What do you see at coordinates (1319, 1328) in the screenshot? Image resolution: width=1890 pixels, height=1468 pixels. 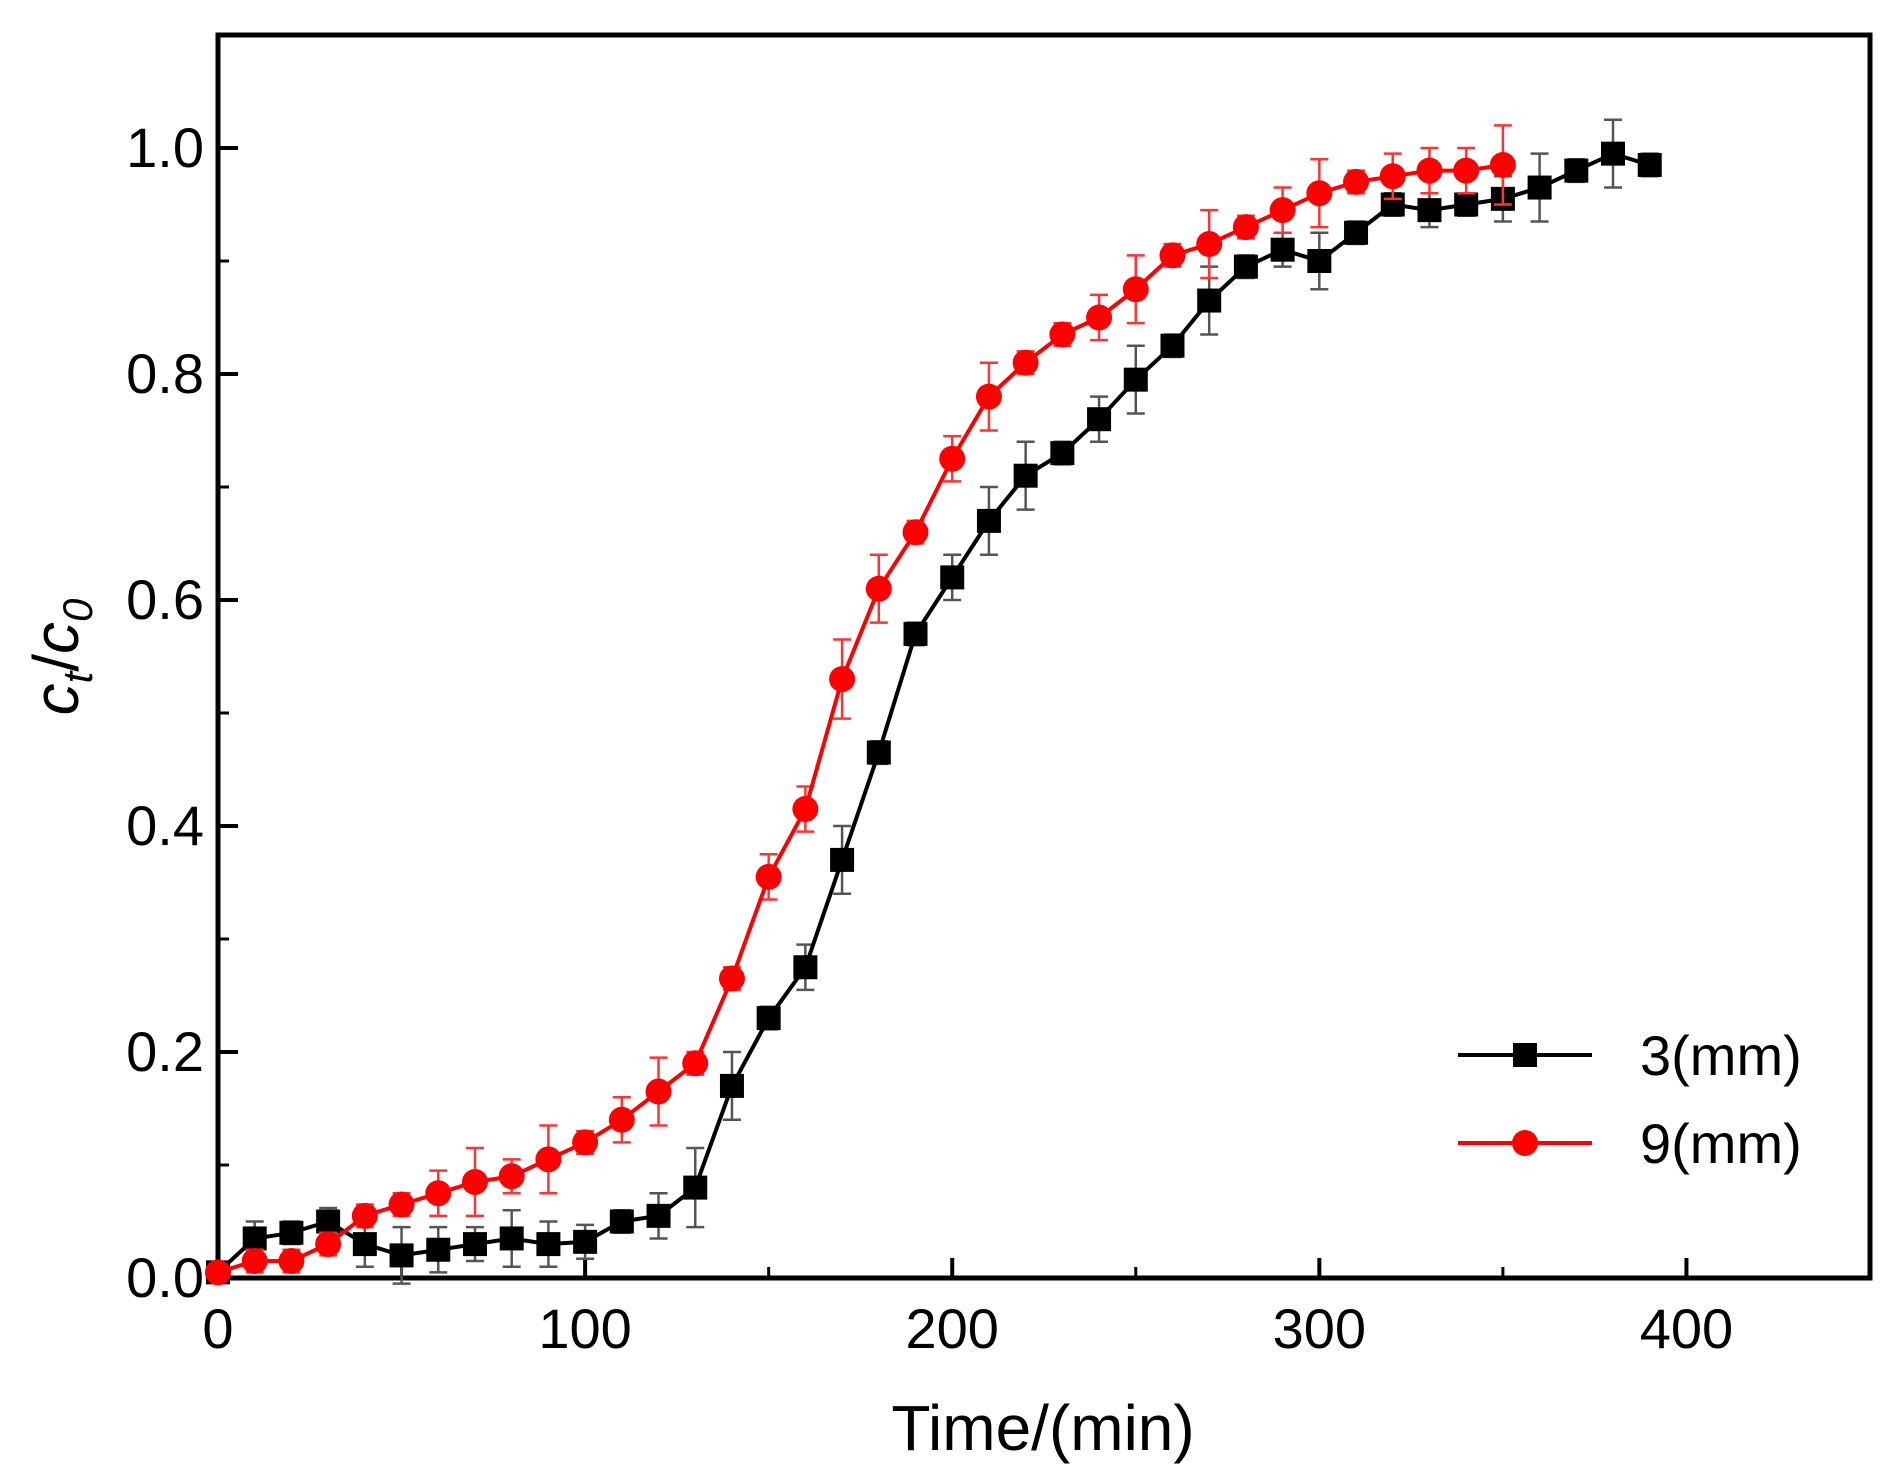 I see `x-tick-label: 300` at bounding box center [1319, 1328].